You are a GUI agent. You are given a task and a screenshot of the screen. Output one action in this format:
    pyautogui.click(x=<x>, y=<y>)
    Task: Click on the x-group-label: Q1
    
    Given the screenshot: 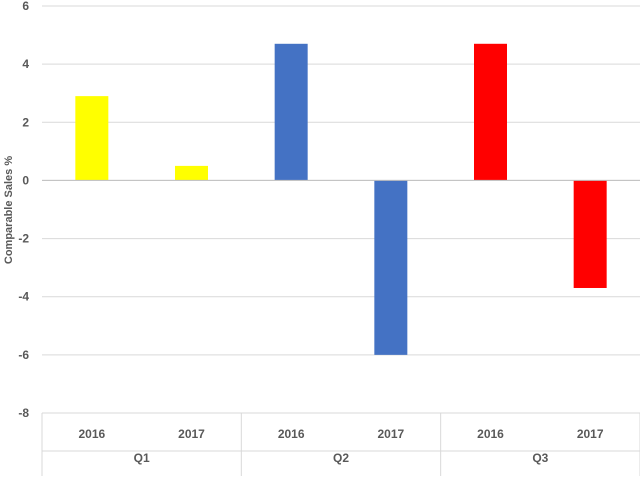 What is the action you would take?
    pyautogui.click(x=142, y=458)
    